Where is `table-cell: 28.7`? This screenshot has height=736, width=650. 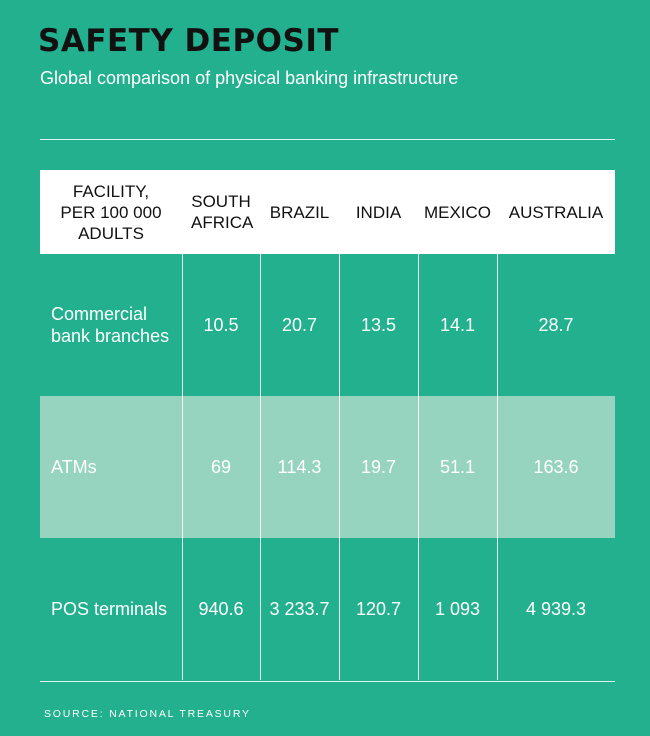
table-cell: 28.7 is located at coordinates (556, 324).